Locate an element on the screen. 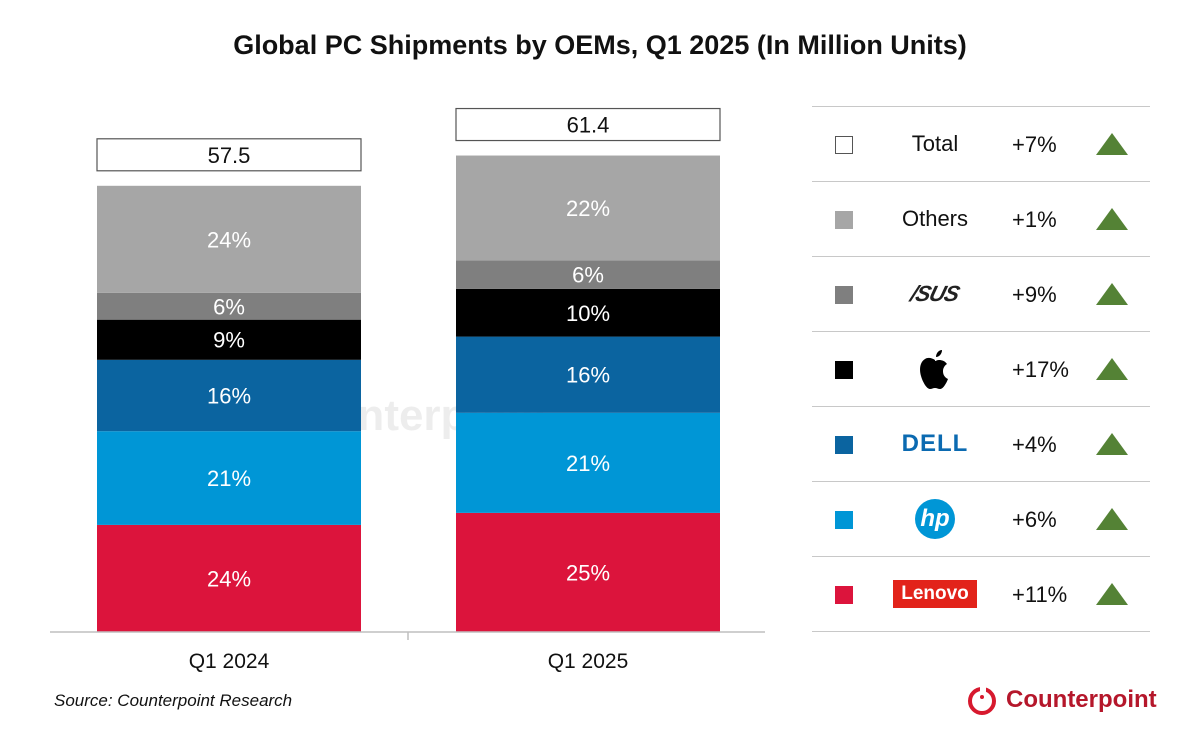  apple-logo-icon is located at coordinates (935, 369).